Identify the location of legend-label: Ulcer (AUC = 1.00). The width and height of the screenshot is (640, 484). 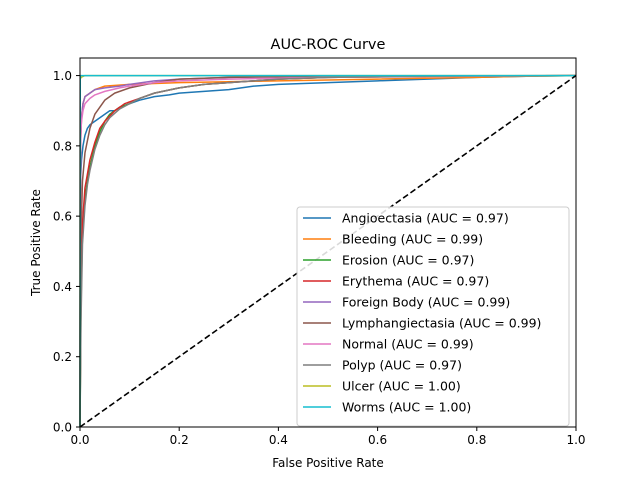
(401, 386).